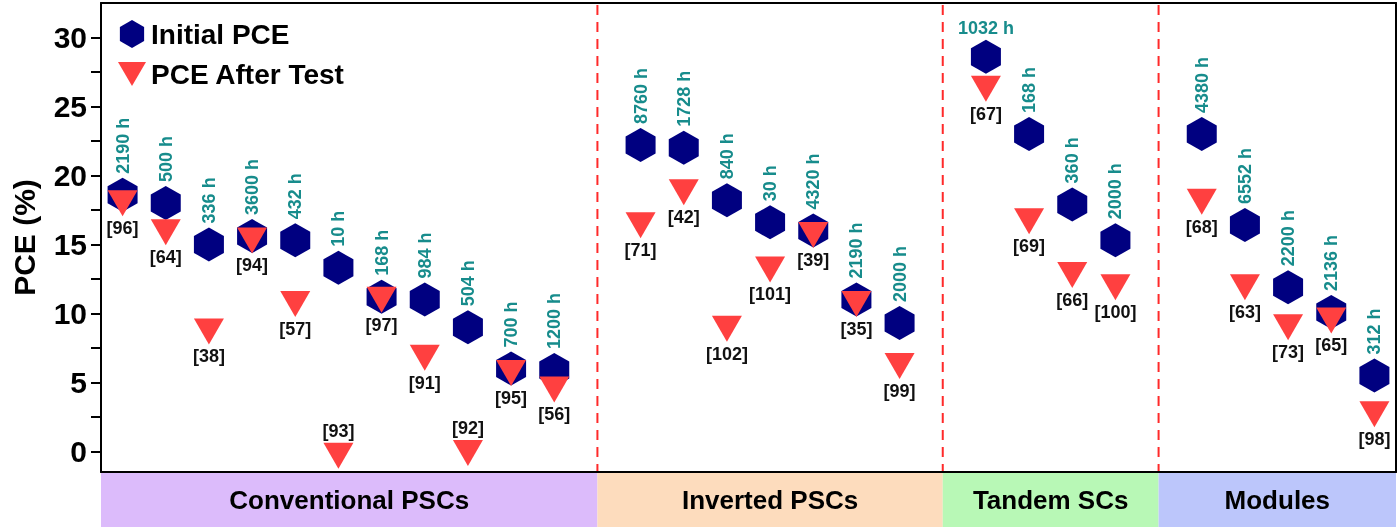 The width and height of the screenshot is (1400, 530). Describe the element at coordinates (165, 257) in the screenshot. I see `annotation: [64]` at that location.